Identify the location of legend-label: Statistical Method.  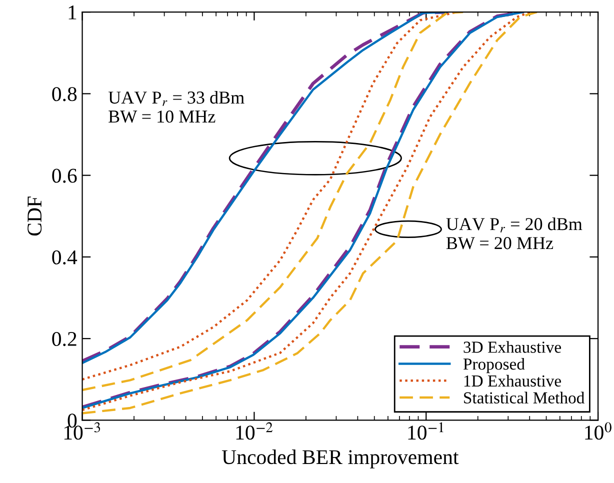
(524, 398).